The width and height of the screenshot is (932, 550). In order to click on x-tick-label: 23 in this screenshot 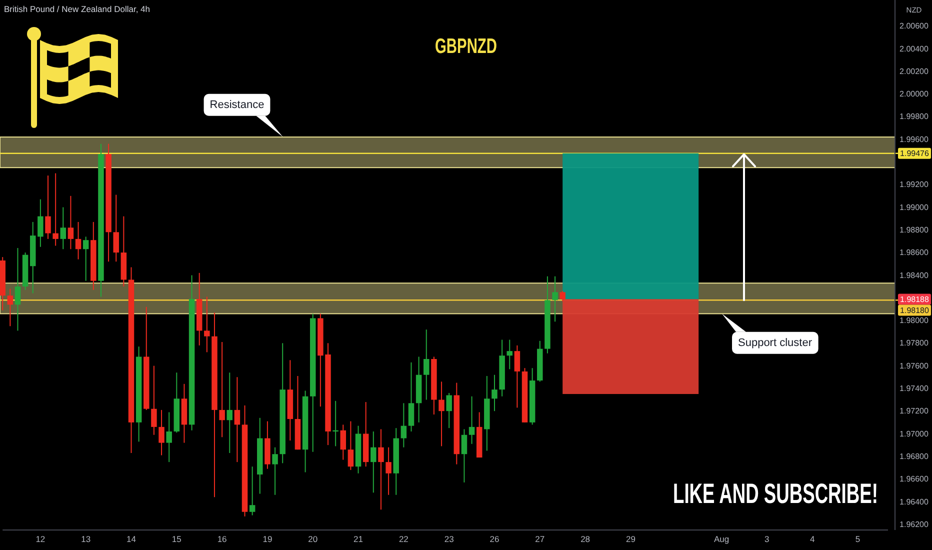, I will do `click(449, 539)`.